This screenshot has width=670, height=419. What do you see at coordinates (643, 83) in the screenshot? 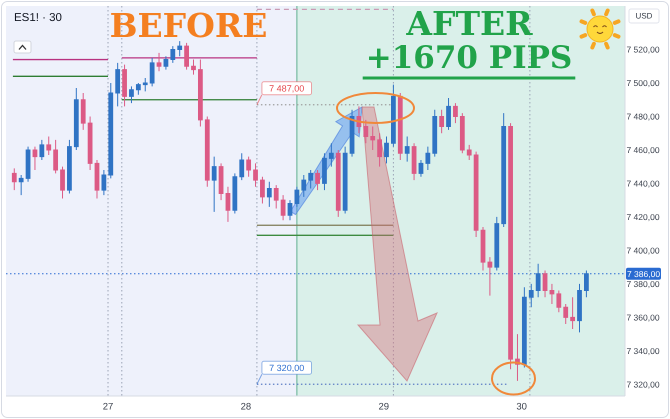
I see `y-tick-label: 7 500,00` at bounding box center [643, 83].